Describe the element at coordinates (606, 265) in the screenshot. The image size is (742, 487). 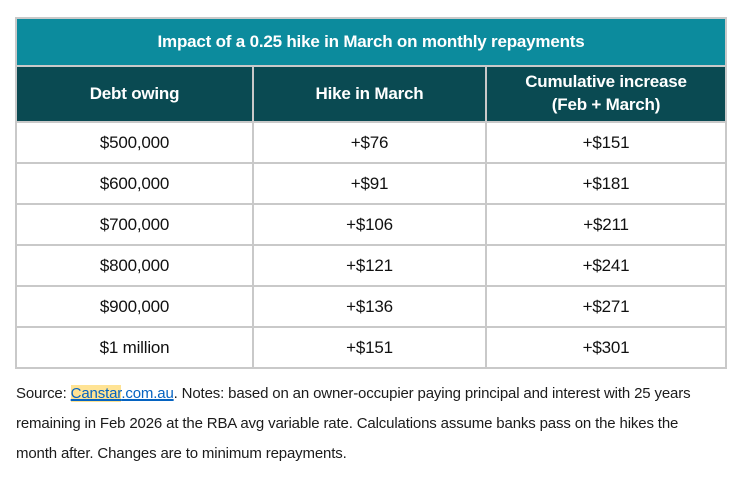
I see `cumulative-cell: +$241` at that location.